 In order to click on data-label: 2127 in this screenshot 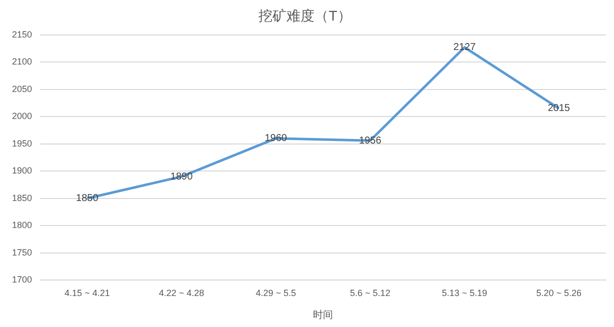, I will do `click(464, 48)`.